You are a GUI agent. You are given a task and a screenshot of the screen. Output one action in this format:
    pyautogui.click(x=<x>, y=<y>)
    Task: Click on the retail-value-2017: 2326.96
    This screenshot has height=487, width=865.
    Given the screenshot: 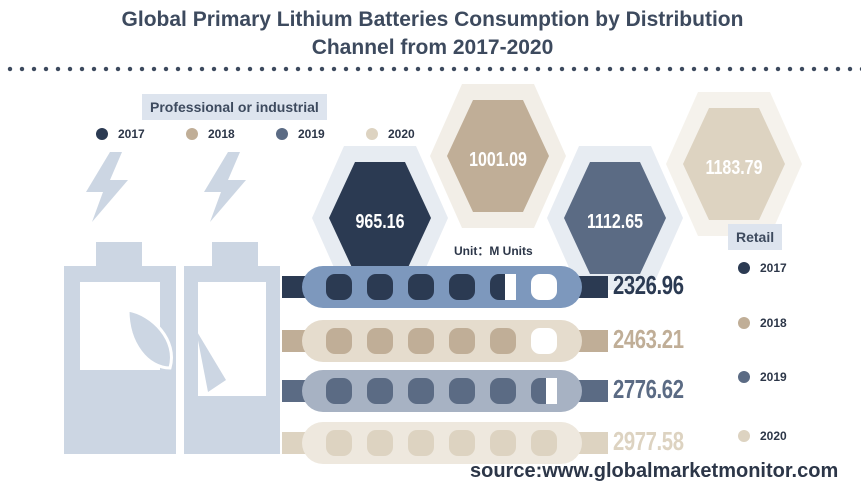 What is the action you would take?
    pyautogui.click(x=648, y=285)
    